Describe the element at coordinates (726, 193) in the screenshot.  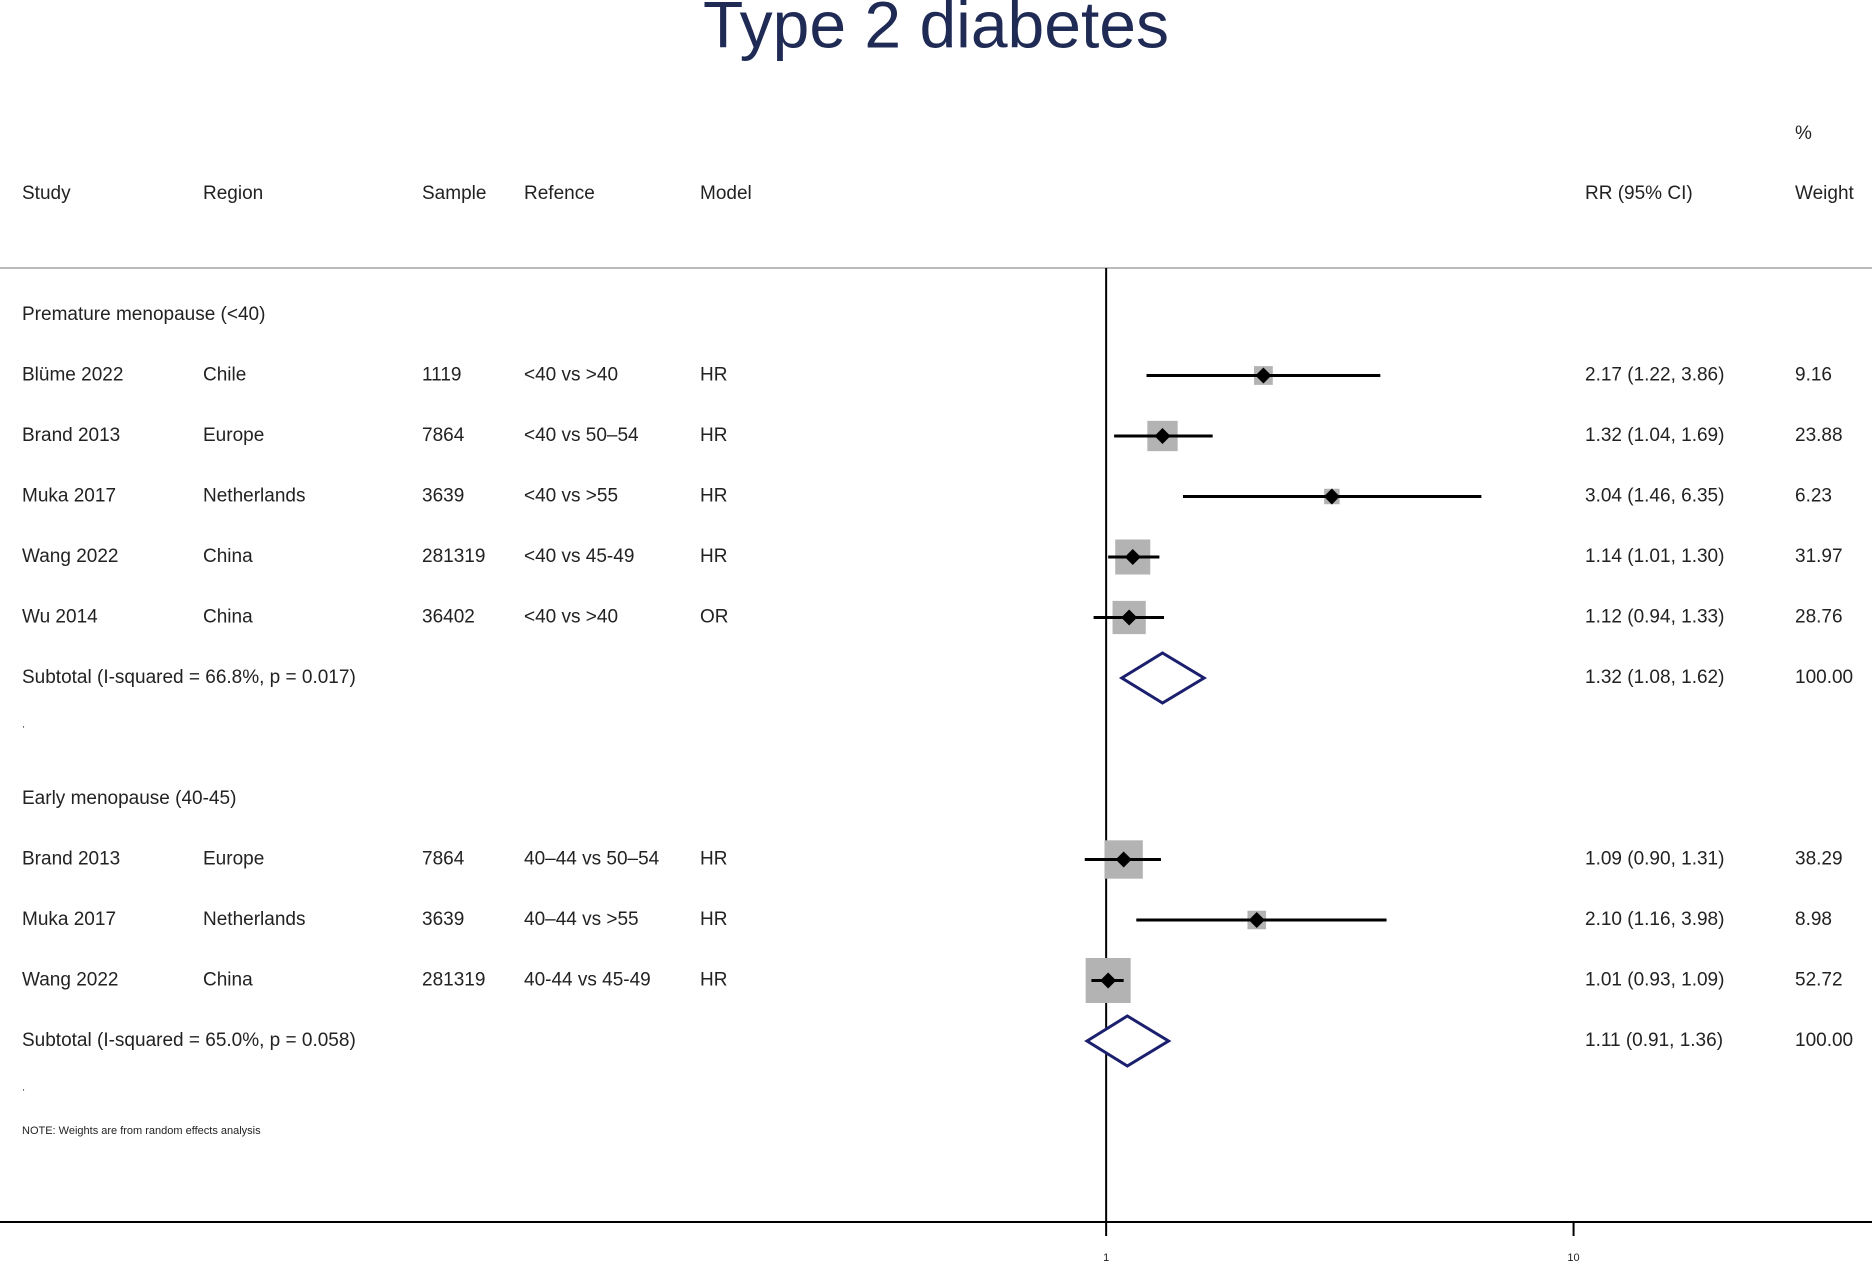
I see `header-model: Model` at that location.